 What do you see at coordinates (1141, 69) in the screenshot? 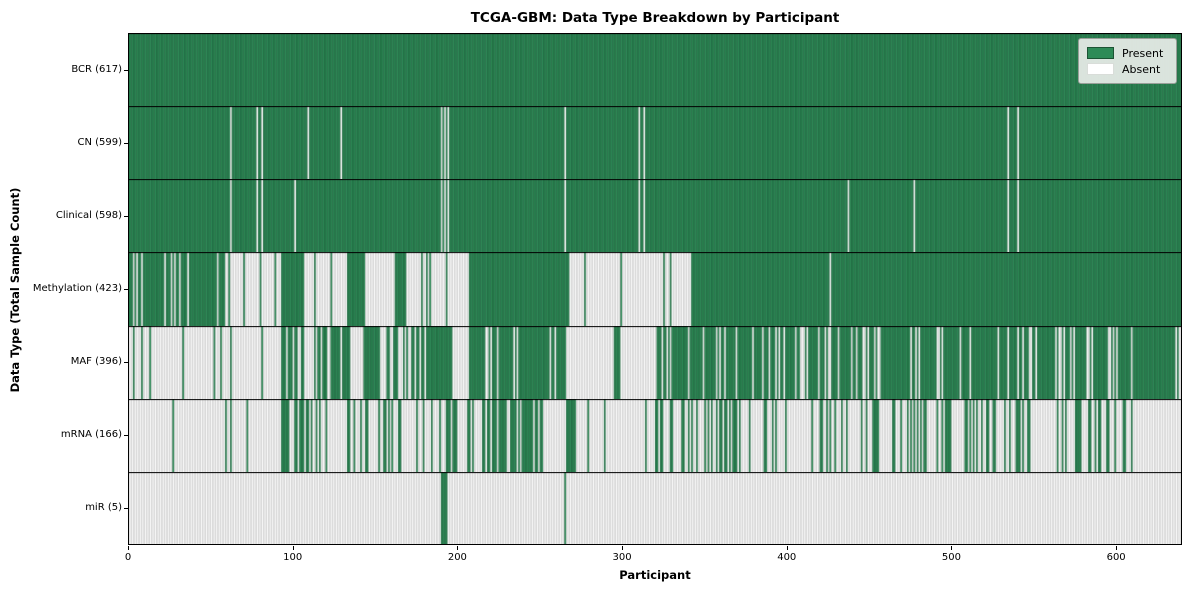
I see `legend-label-absent: Absent` at bounding box center [1141, 69].